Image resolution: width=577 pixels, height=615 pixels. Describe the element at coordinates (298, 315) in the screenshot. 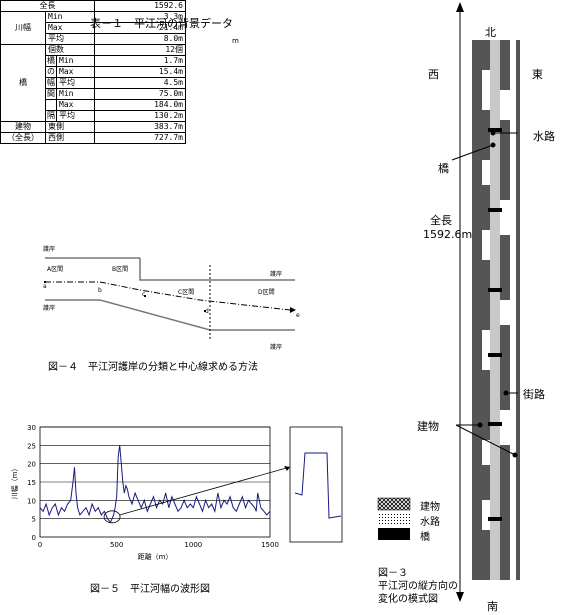

I see `fig4-point-e: e` at that location.